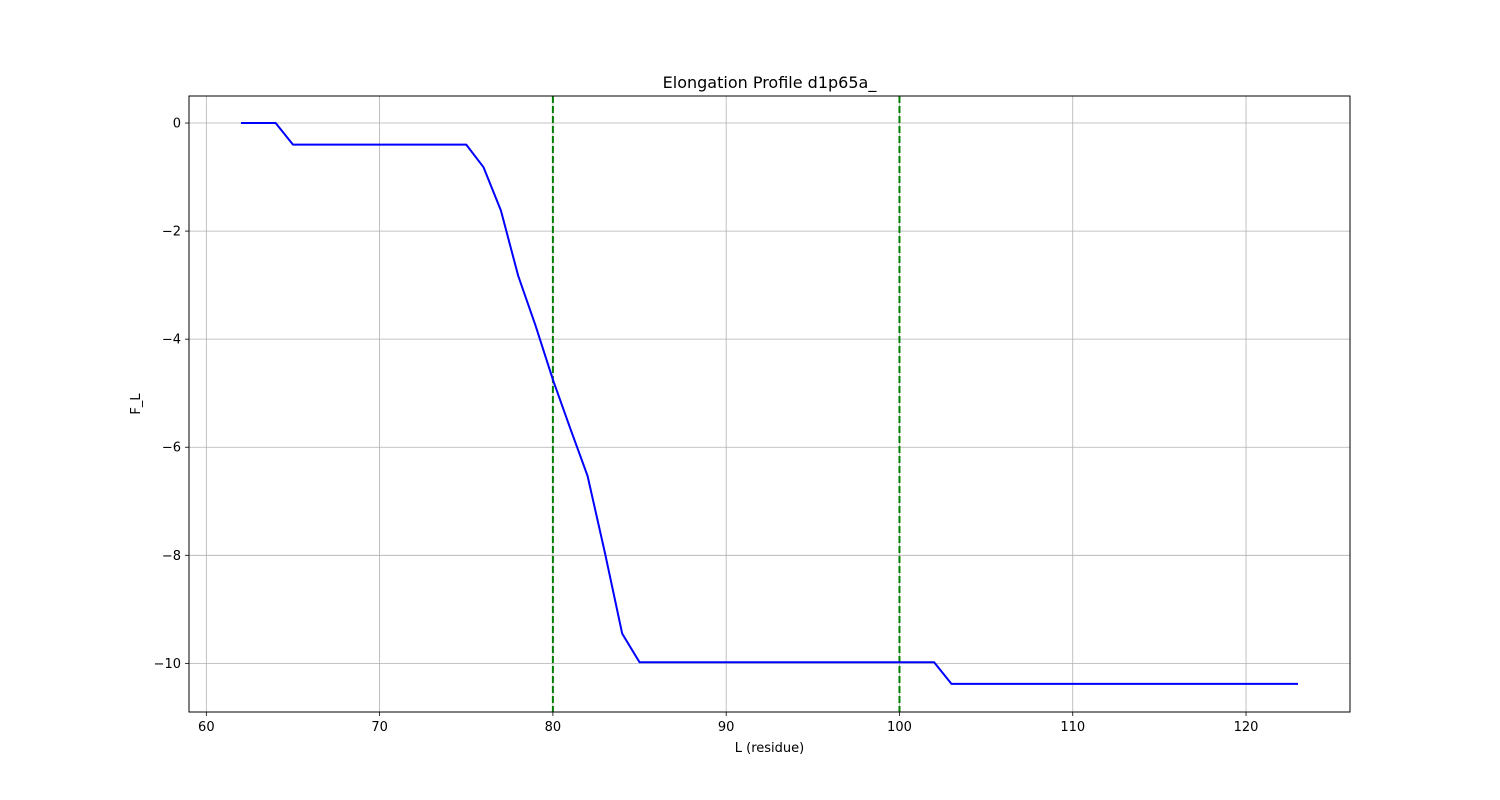 Image resolution: width=1500 pixels, height=800 pixels. Describe the element at coordinates (136, 404) in the screenshot. I see `y-axis-label: F_L` at that location.